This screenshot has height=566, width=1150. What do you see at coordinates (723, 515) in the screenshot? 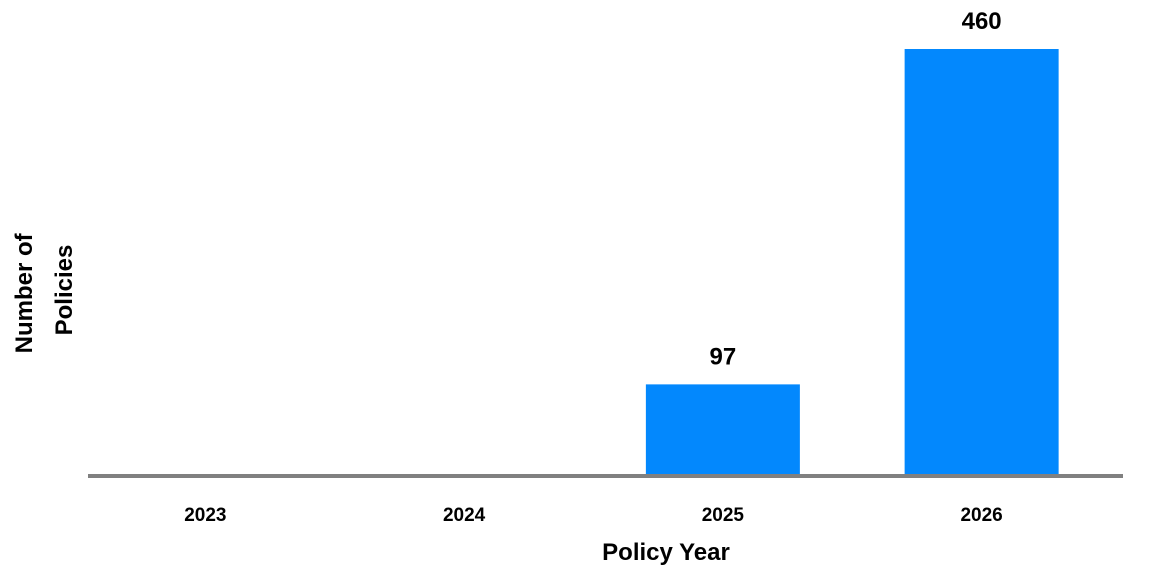
I see `x-tick-label-2025: 2025` at bounding box center [723, 515].